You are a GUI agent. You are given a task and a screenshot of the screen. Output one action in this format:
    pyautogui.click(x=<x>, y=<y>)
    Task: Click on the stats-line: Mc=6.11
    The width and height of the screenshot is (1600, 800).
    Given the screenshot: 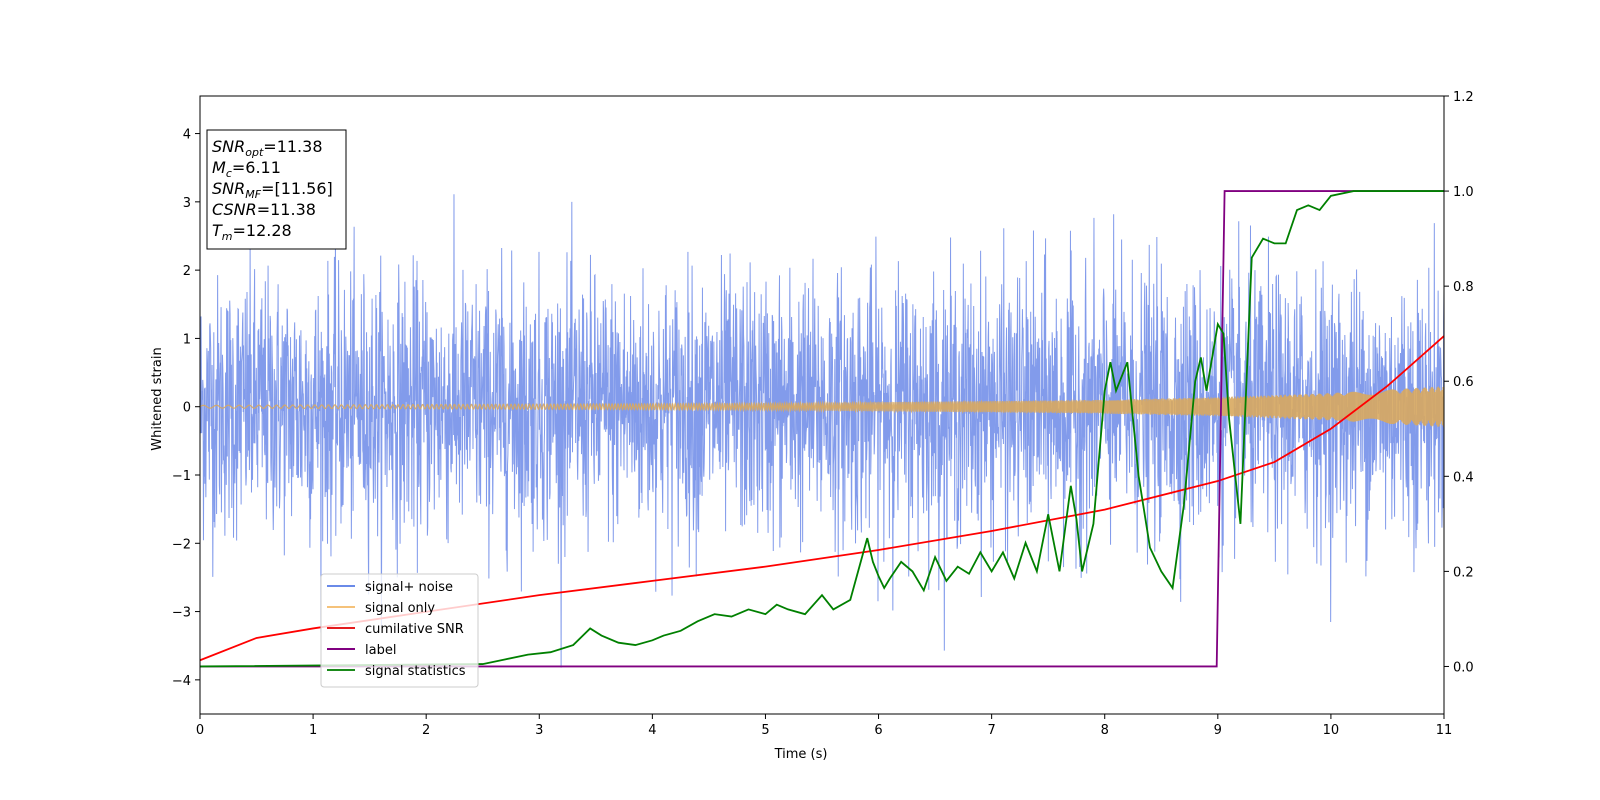 What is the action you would take?
    pyautogui.click(x=246, y=169)
    